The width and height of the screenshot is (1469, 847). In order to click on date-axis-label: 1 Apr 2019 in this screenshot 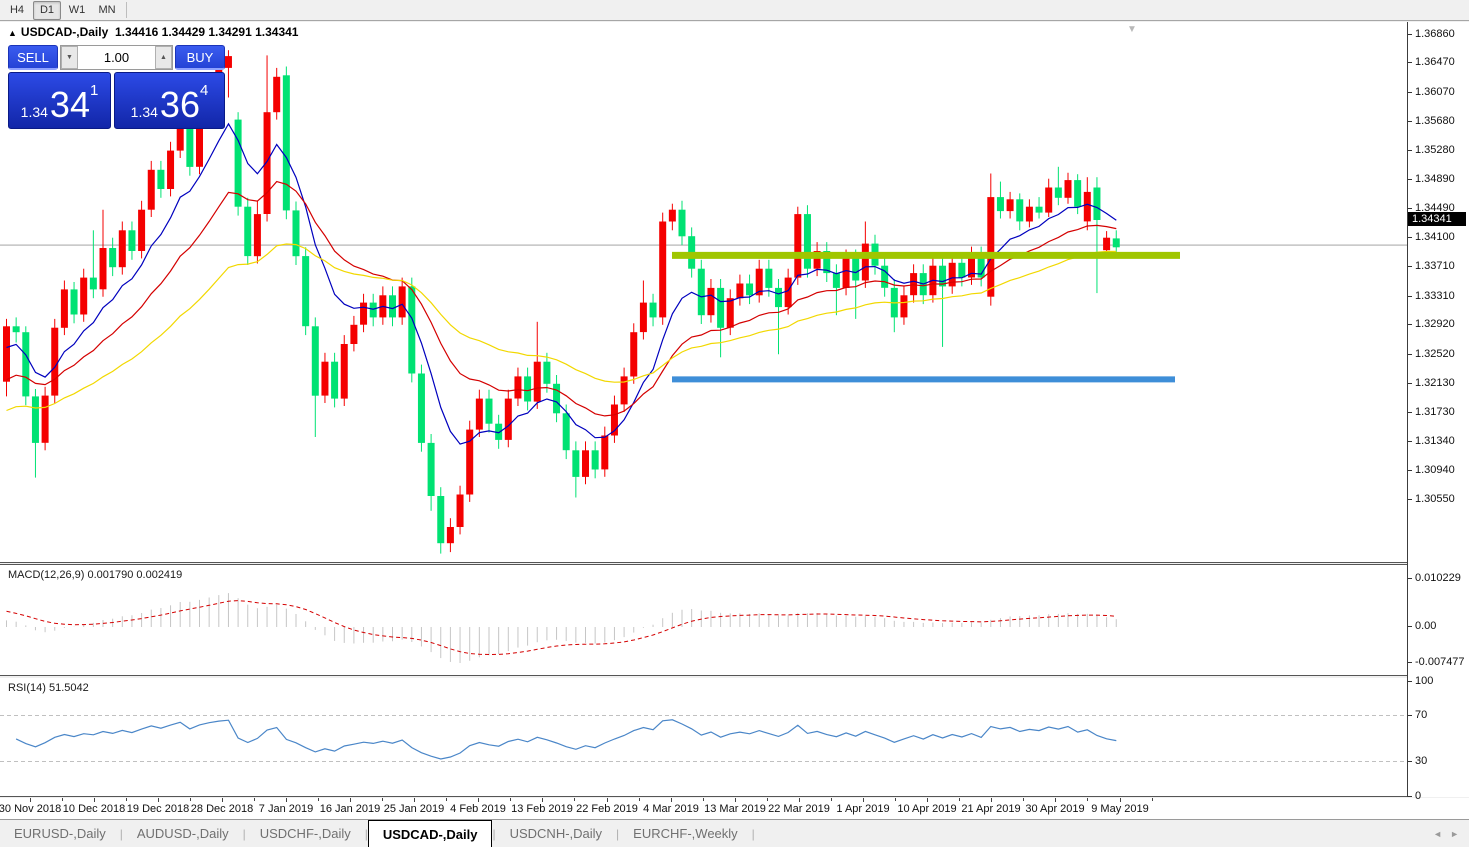, I will do `click(863, 809)`.